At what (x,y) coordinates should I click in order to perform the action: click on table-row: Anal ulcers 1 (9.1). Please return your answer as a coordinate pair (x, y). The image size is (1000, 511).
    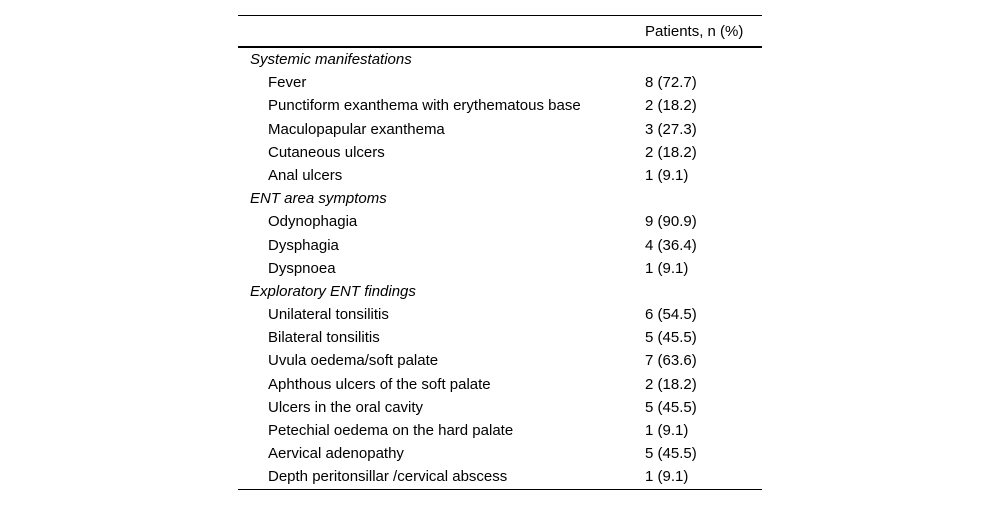
    Looking at the image, I should click on (500, 175).